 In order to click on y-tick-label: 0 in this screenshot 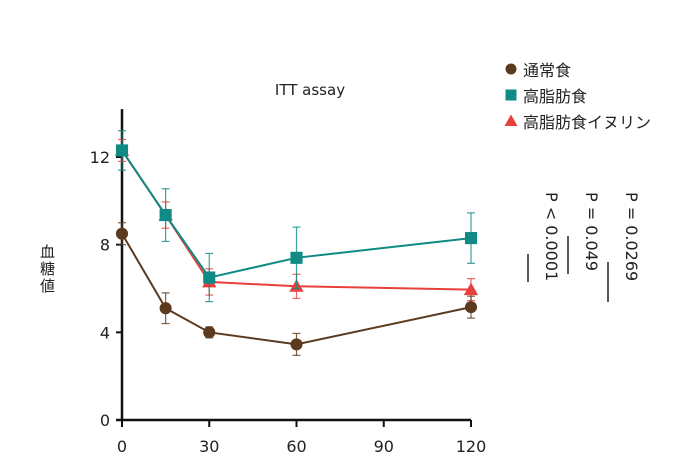, I will do `click(105, 420)`.